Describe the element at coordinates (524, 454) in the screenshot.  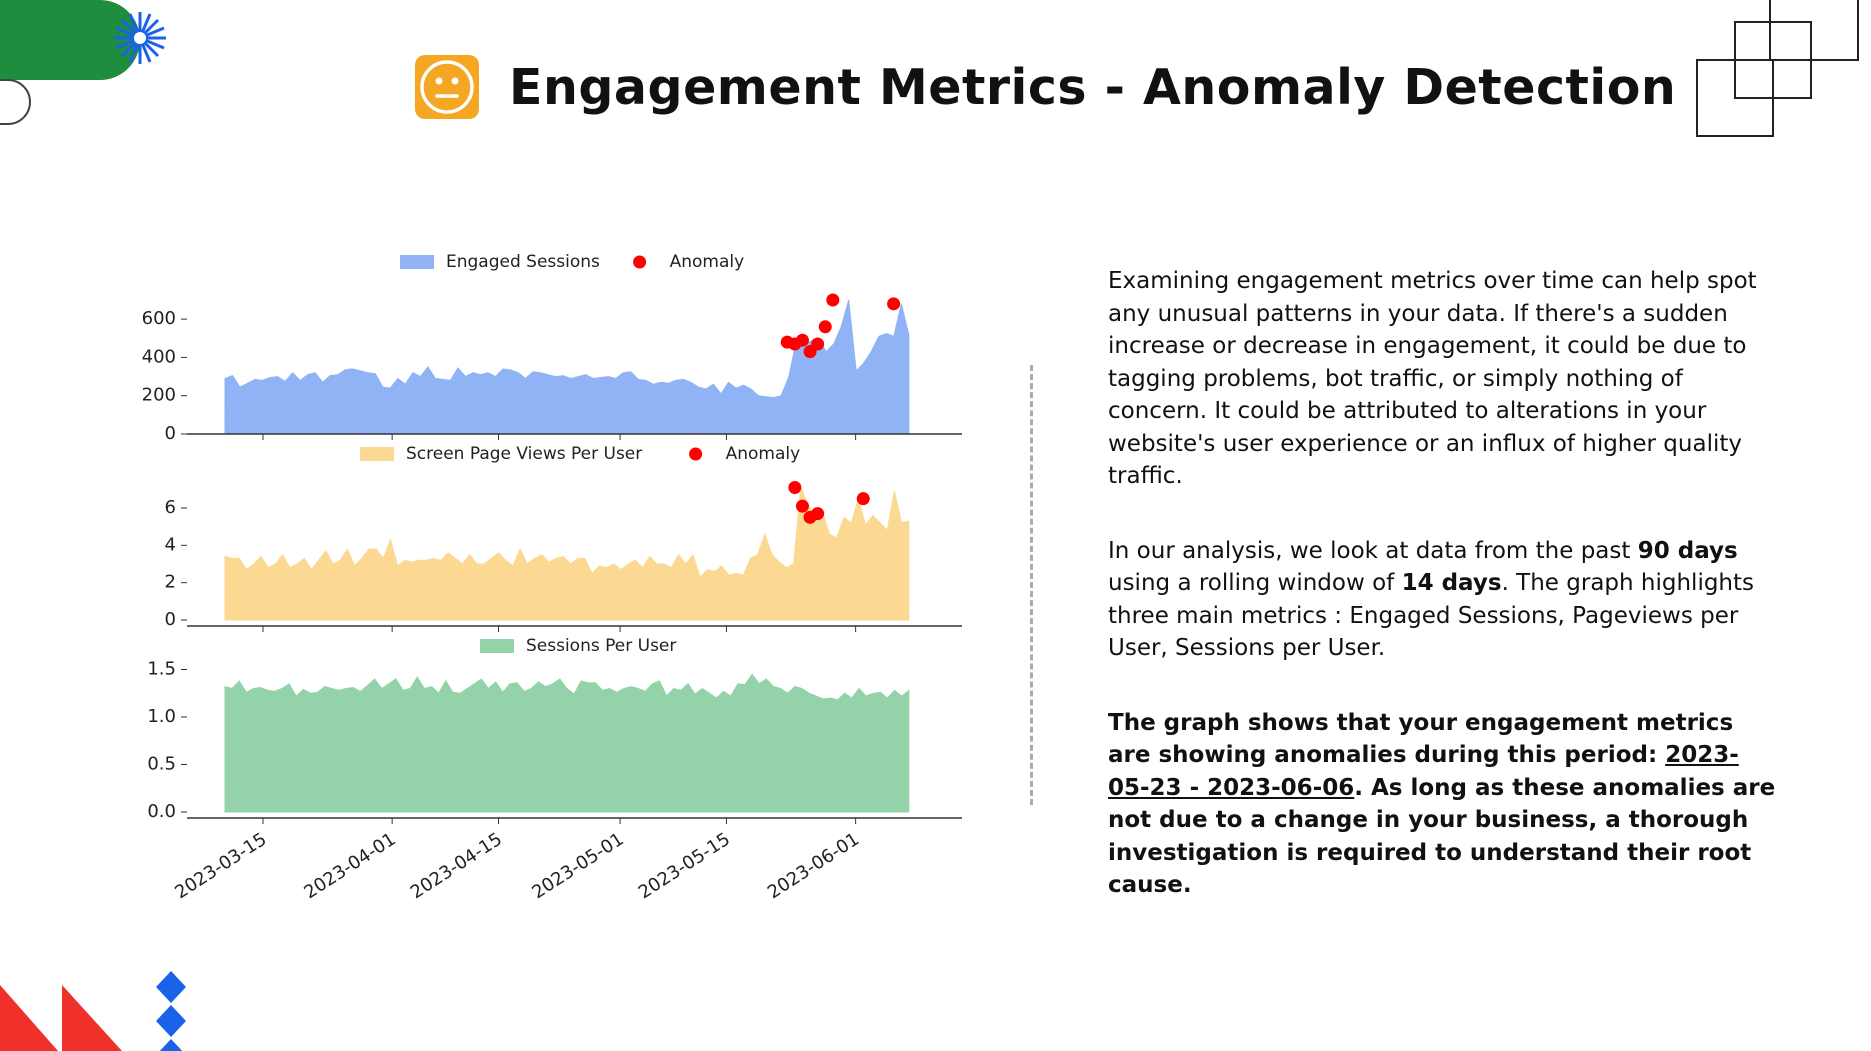
I see `legend-label: Screen Page Views Per User` at that location.